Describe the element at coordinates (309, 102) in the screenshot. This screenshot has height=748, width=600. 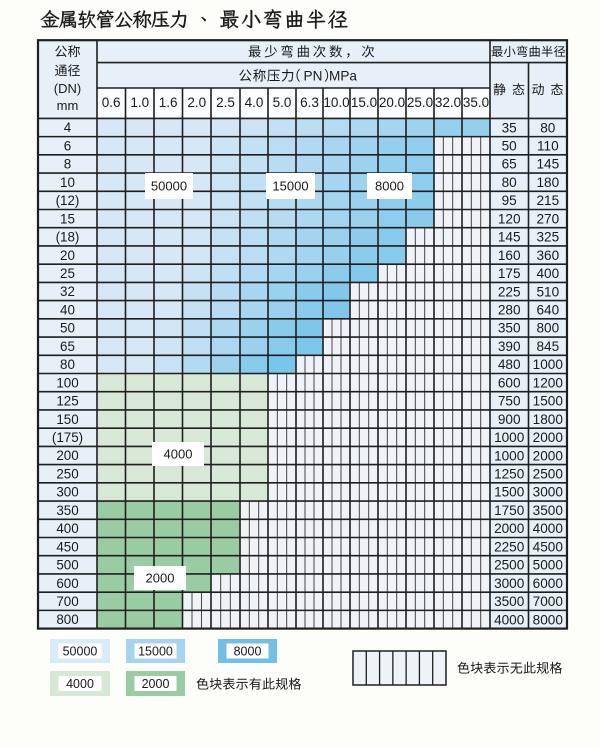
I see `svg-text: 6.3` at that location.